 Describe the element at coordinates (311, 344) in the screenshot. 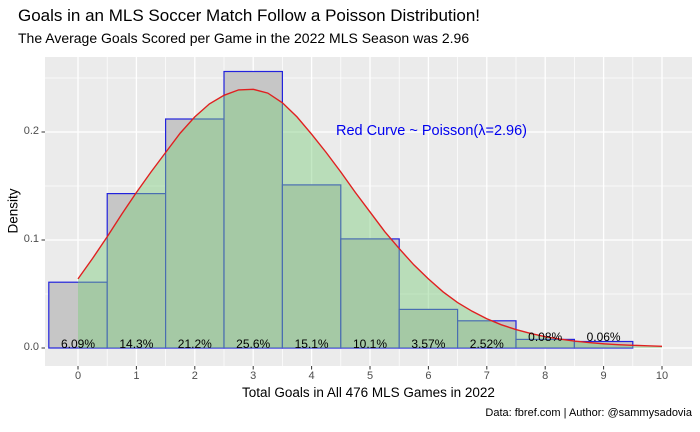

I see `bar-percent-label: 15.1%` at that location.